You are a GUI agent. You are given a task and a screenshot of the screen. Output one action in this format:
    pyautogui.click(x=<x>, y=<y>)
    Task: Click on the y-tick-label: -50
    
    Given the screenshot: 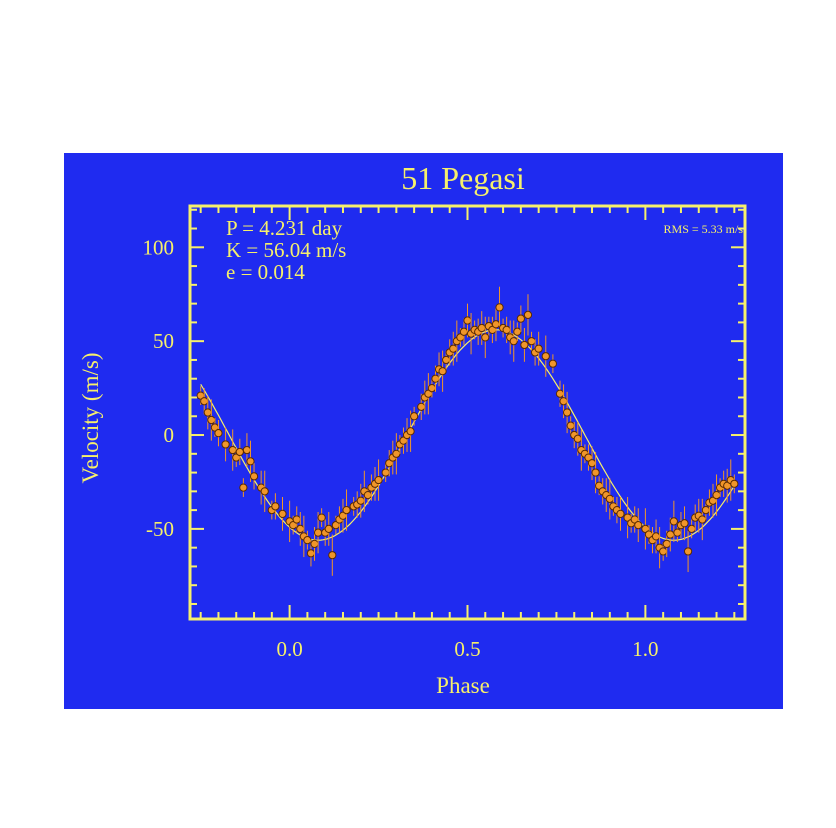 What is the action you would take?
    pyautogui.click(x=160, y=529)
    